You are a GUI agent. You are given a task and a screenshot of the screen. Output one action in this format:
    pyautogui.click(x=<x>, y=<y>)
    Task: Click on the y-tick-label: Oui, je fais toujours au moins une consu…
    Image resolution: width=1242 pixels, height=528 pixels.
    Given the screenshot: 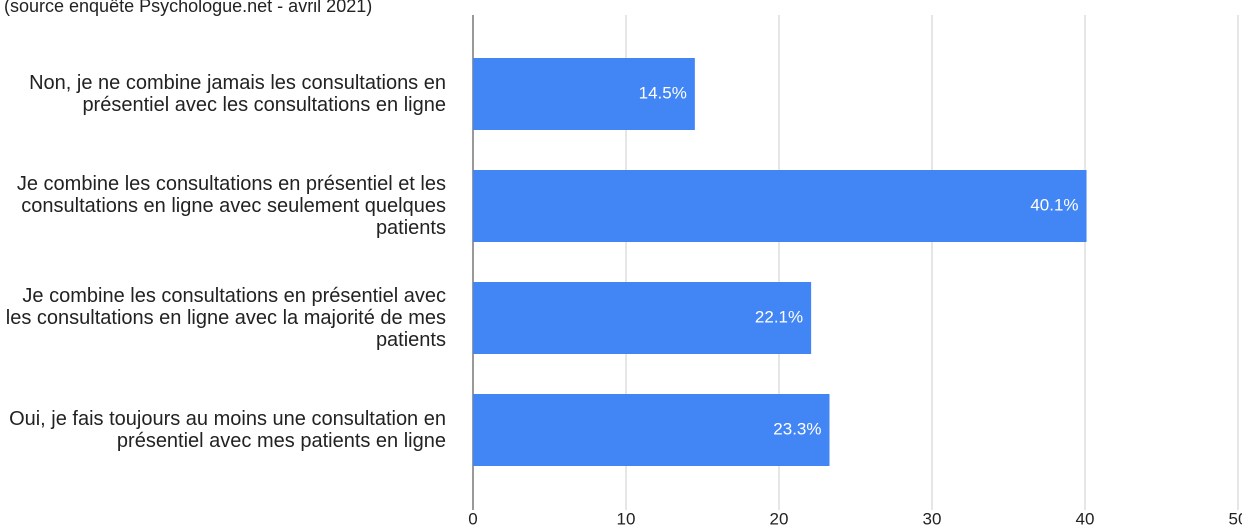 What is the action you would take?
    pyautogui.click(x=227, y=430)
    